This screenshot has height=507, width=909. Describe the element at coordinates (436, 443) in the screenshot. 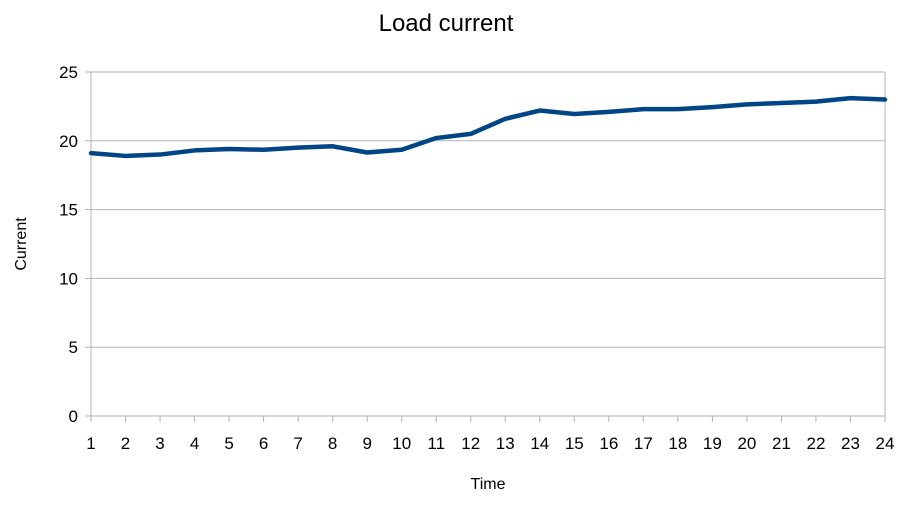

I see `x-tick-label: 11` at that location.